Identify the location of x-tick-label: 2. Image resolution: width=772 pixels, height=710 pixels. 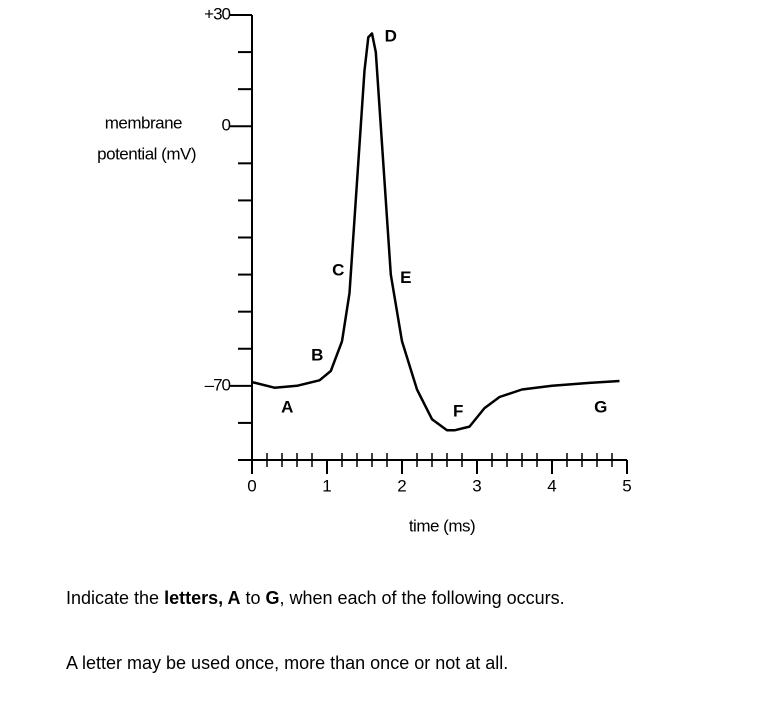
(401, 485).